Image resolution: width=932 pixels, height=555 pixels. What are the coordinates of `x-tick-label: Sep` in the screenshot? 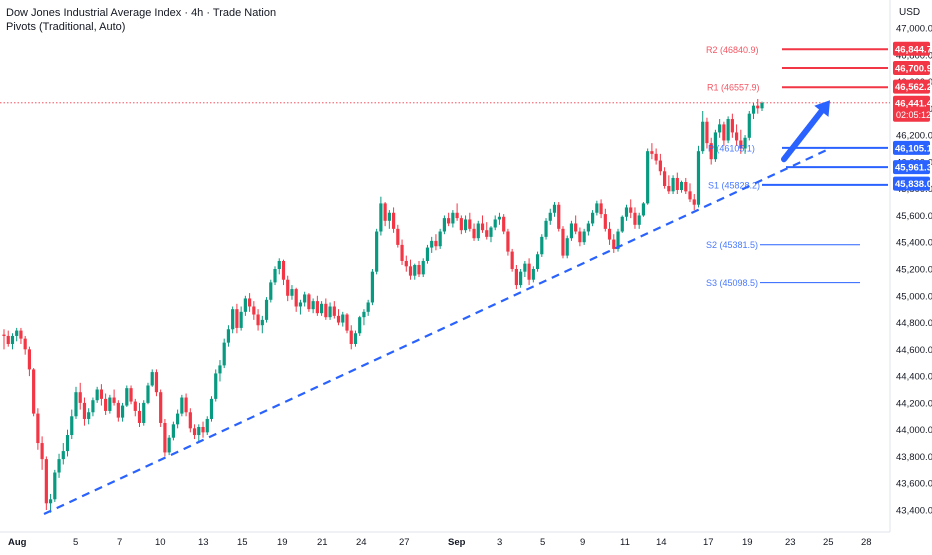 It's located at (457, 542).